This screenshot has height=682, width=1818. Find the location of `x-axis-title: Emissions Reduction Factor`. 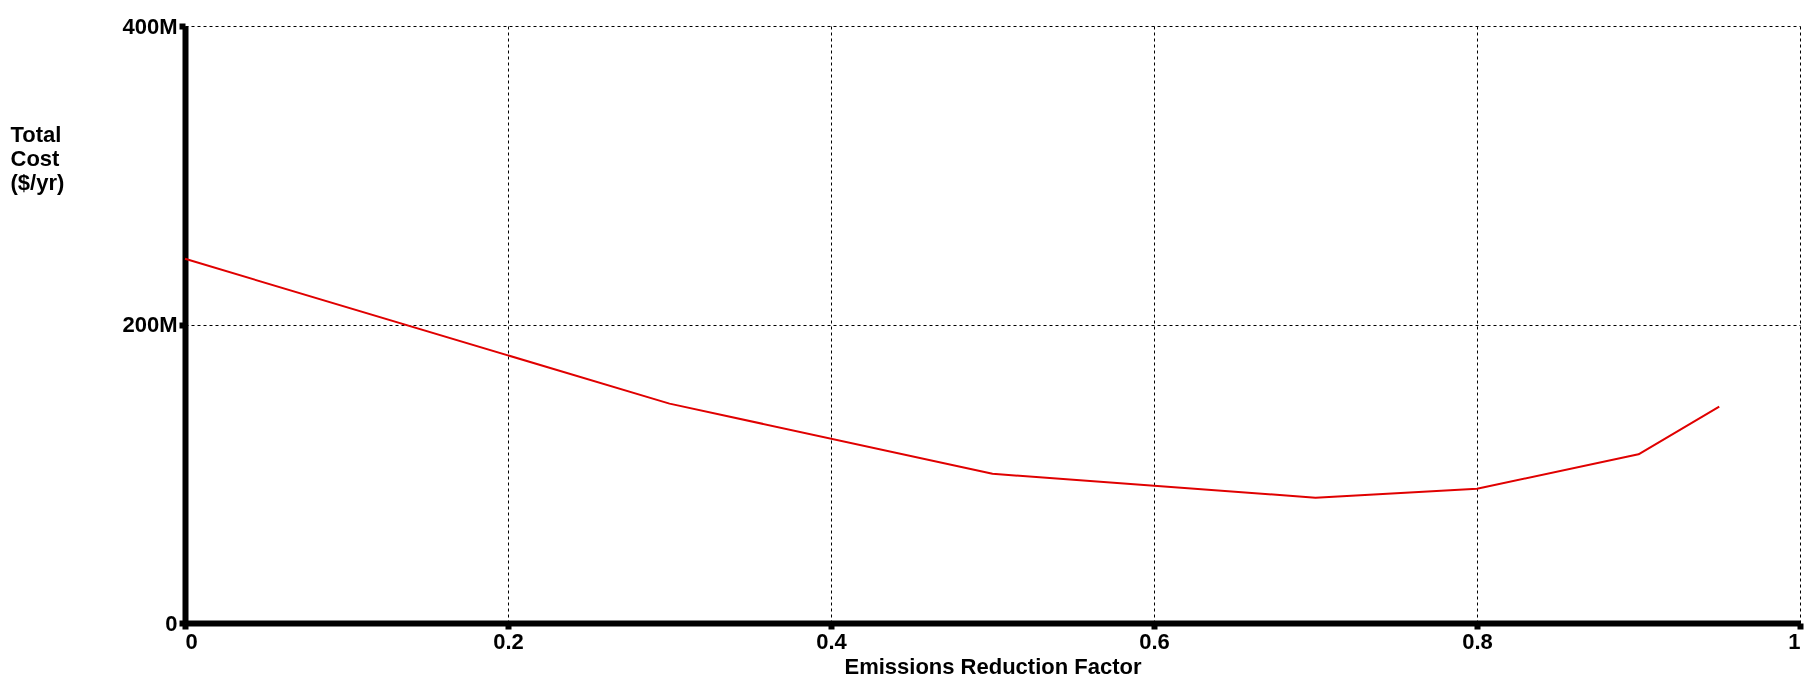

x-axis-title: Emissions Reduction Factor is located at coordinates (993, 666).